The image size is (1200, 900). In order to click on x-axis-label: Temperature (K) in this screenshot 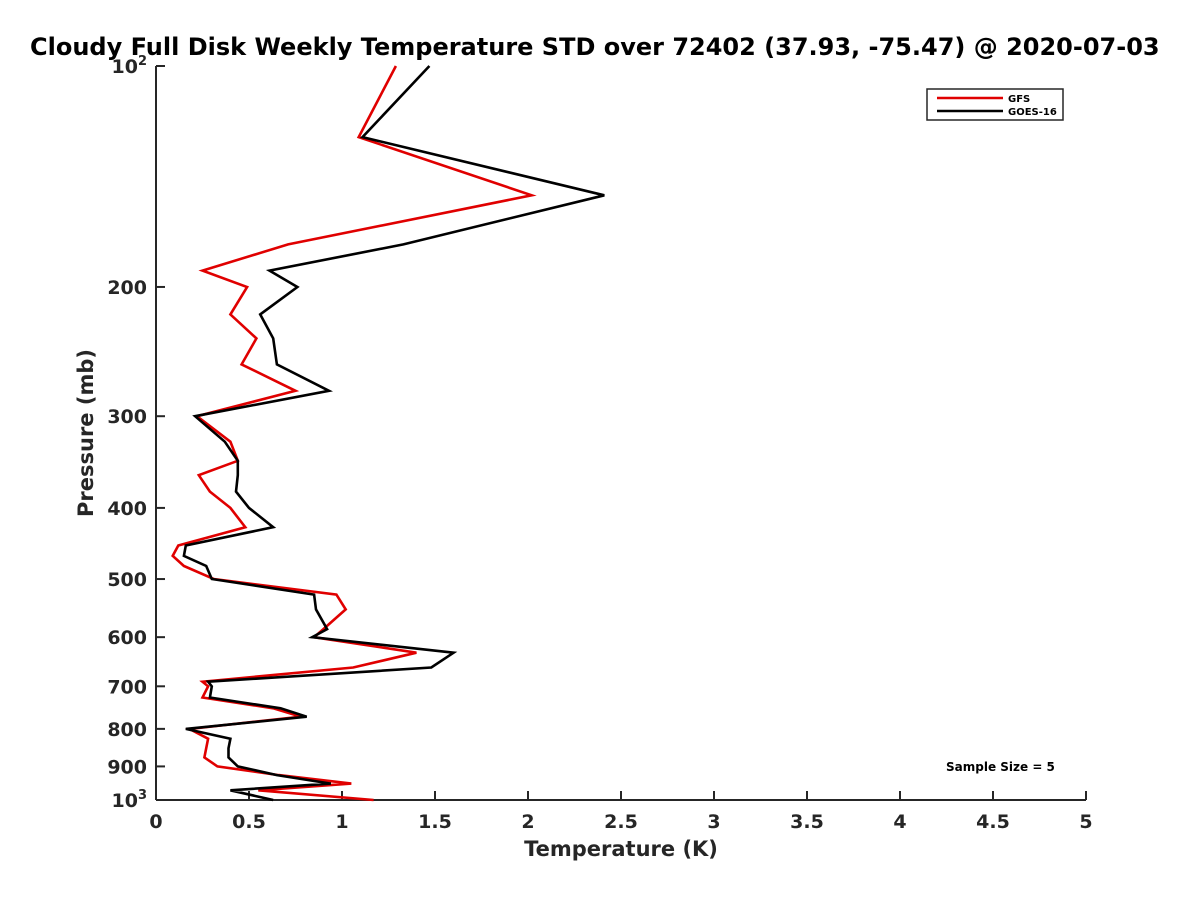, I will do `click(621, 849)`.